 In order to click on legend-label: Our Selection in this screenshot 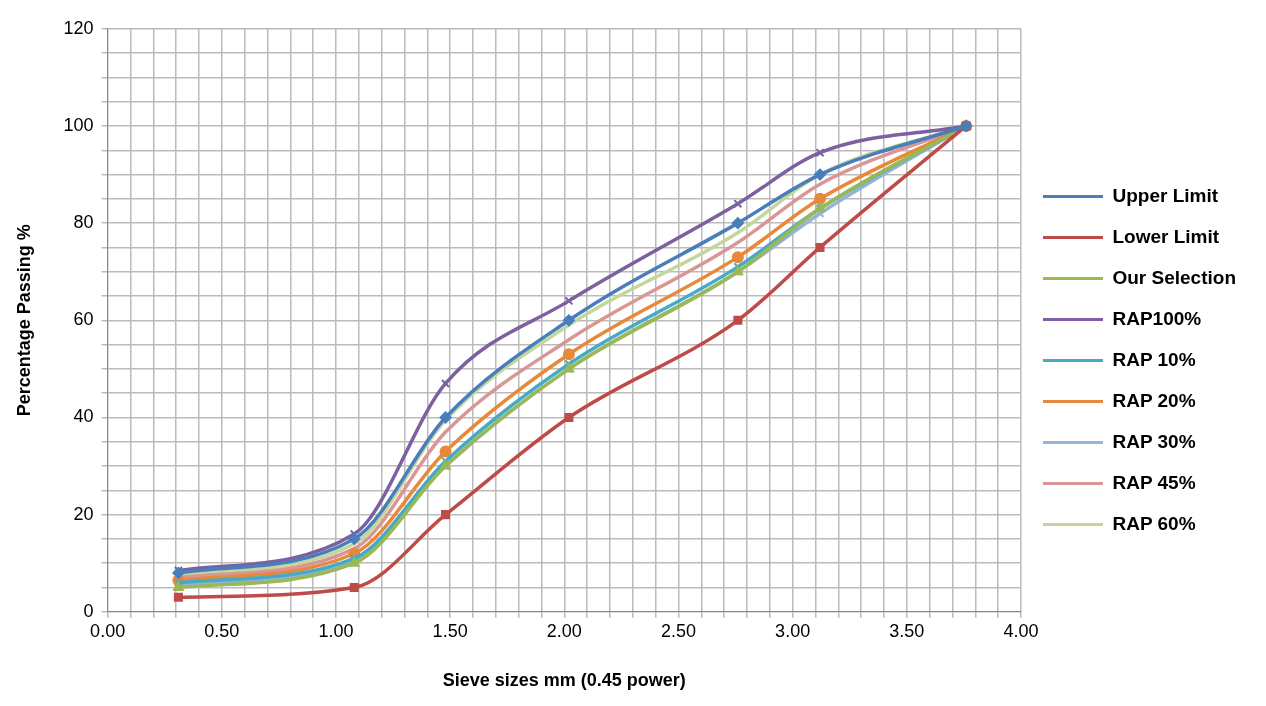, I will do `click(1174, 277)`.